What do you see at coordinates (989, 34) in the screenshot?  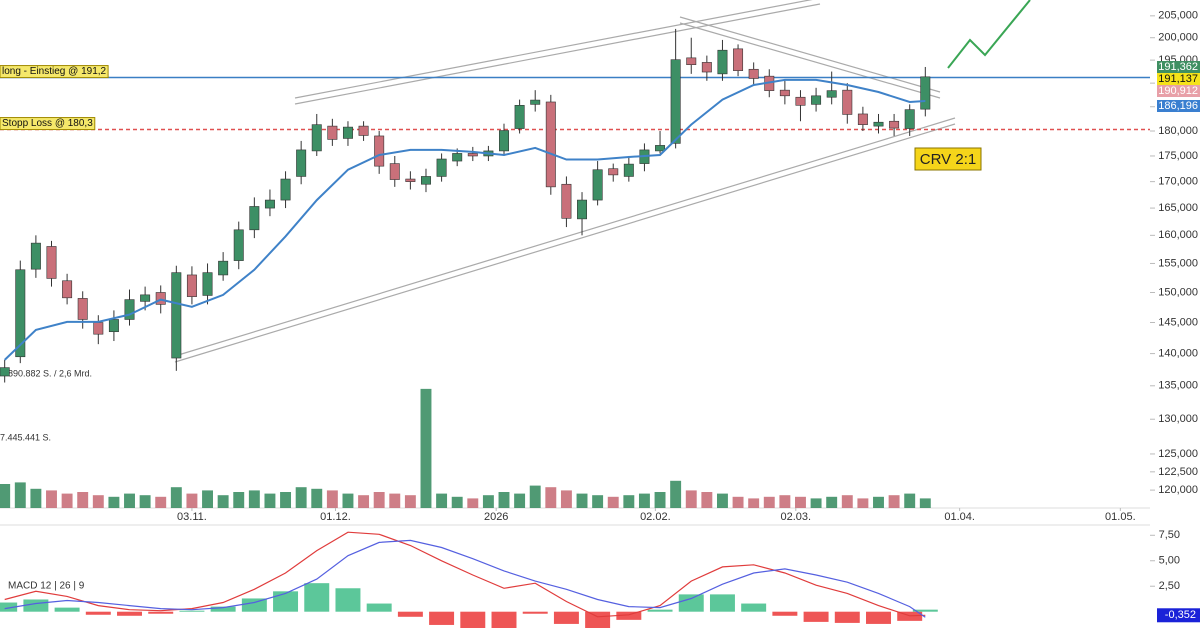 I see `projection-arrow` at bounding box center [989, 34].